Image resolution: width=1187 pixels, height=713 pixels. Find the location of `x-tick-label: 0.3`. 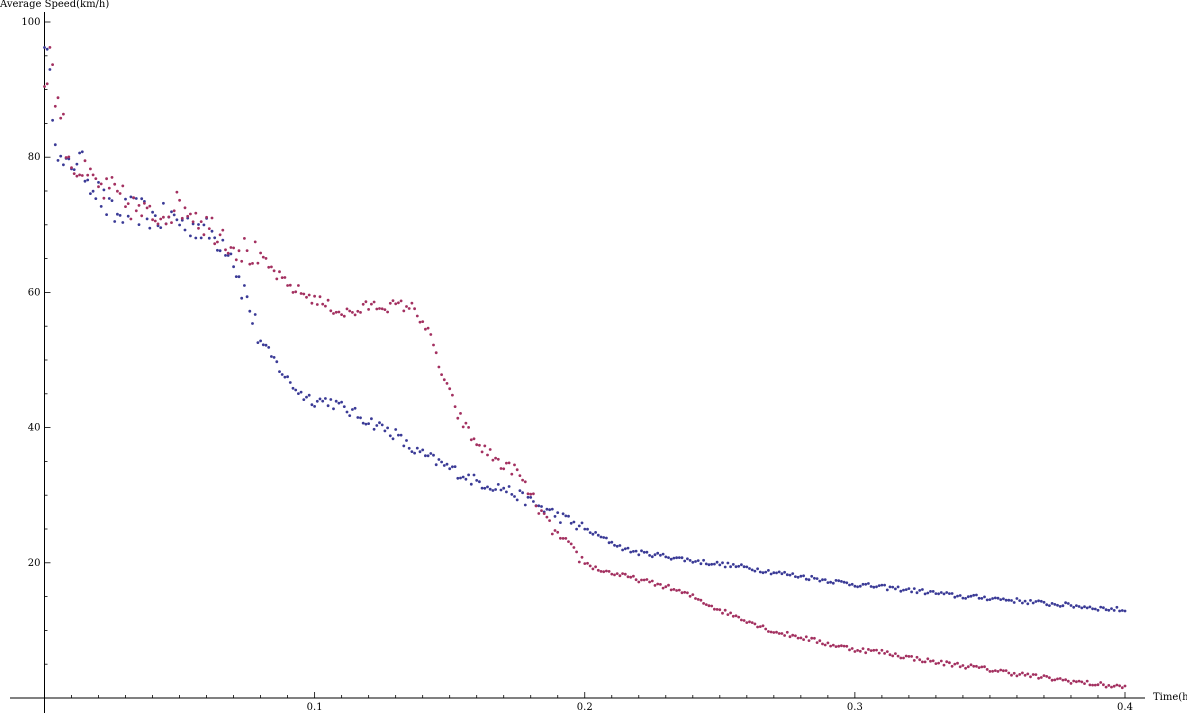

x-tick-label: 0.3 is located at coordinates (855, 707).